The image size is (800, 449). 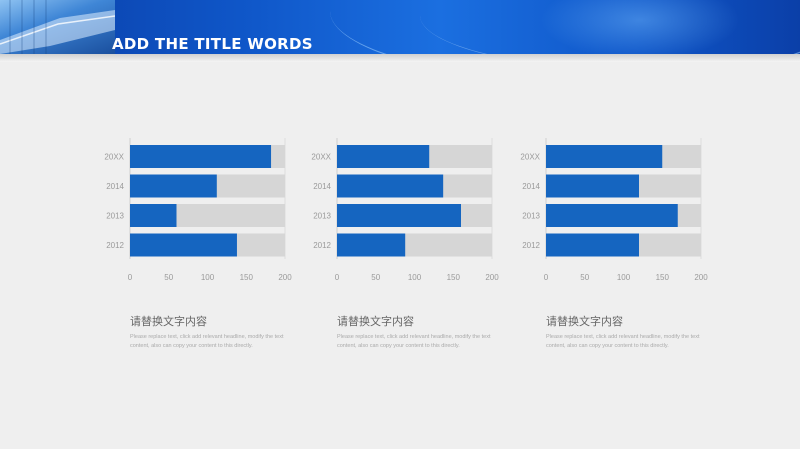 I want to click on header-photo, so click(x=57, y=27).